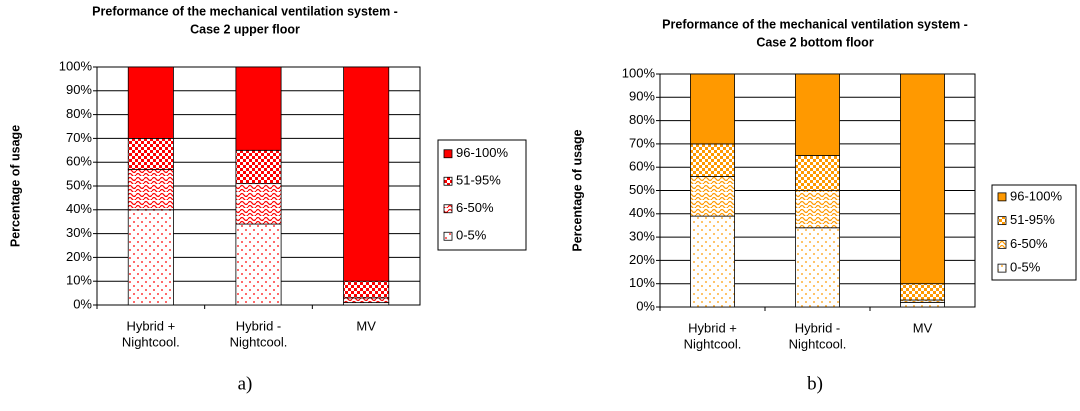 This screenshot has height=411, width=1080. What do you see at coordinates (245, 383) in the screenshot?
I see `caption: a)` at bounding box center [245, 383].